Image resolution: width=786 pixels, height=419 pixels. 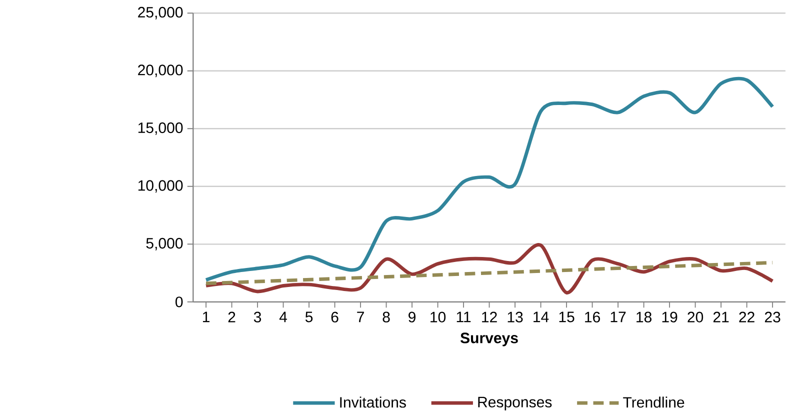 I want to click on x-tick-label: 1, so click(x=206, y=317).